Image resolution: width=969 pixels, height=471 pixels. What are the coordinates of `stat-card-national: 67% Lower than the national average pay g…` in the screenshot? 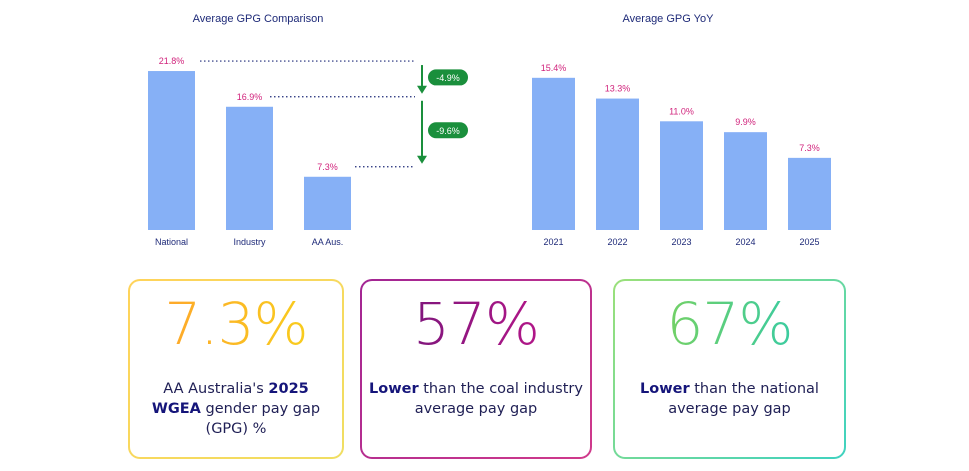 It's located at (729, 369).